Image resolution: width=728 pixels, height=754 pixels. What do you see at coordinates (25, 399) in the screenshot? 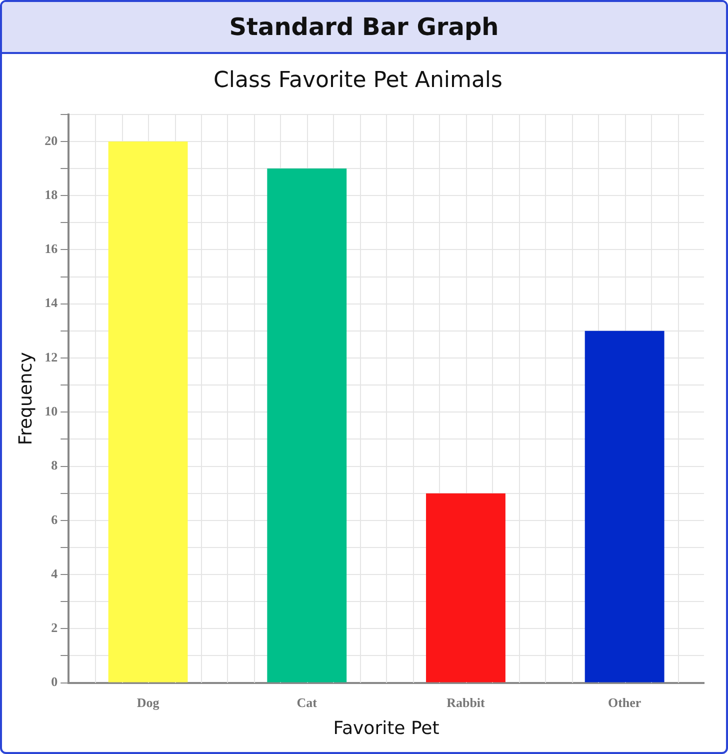
I see `y-axis-title: Frequency` at bounding box center [25, 399].